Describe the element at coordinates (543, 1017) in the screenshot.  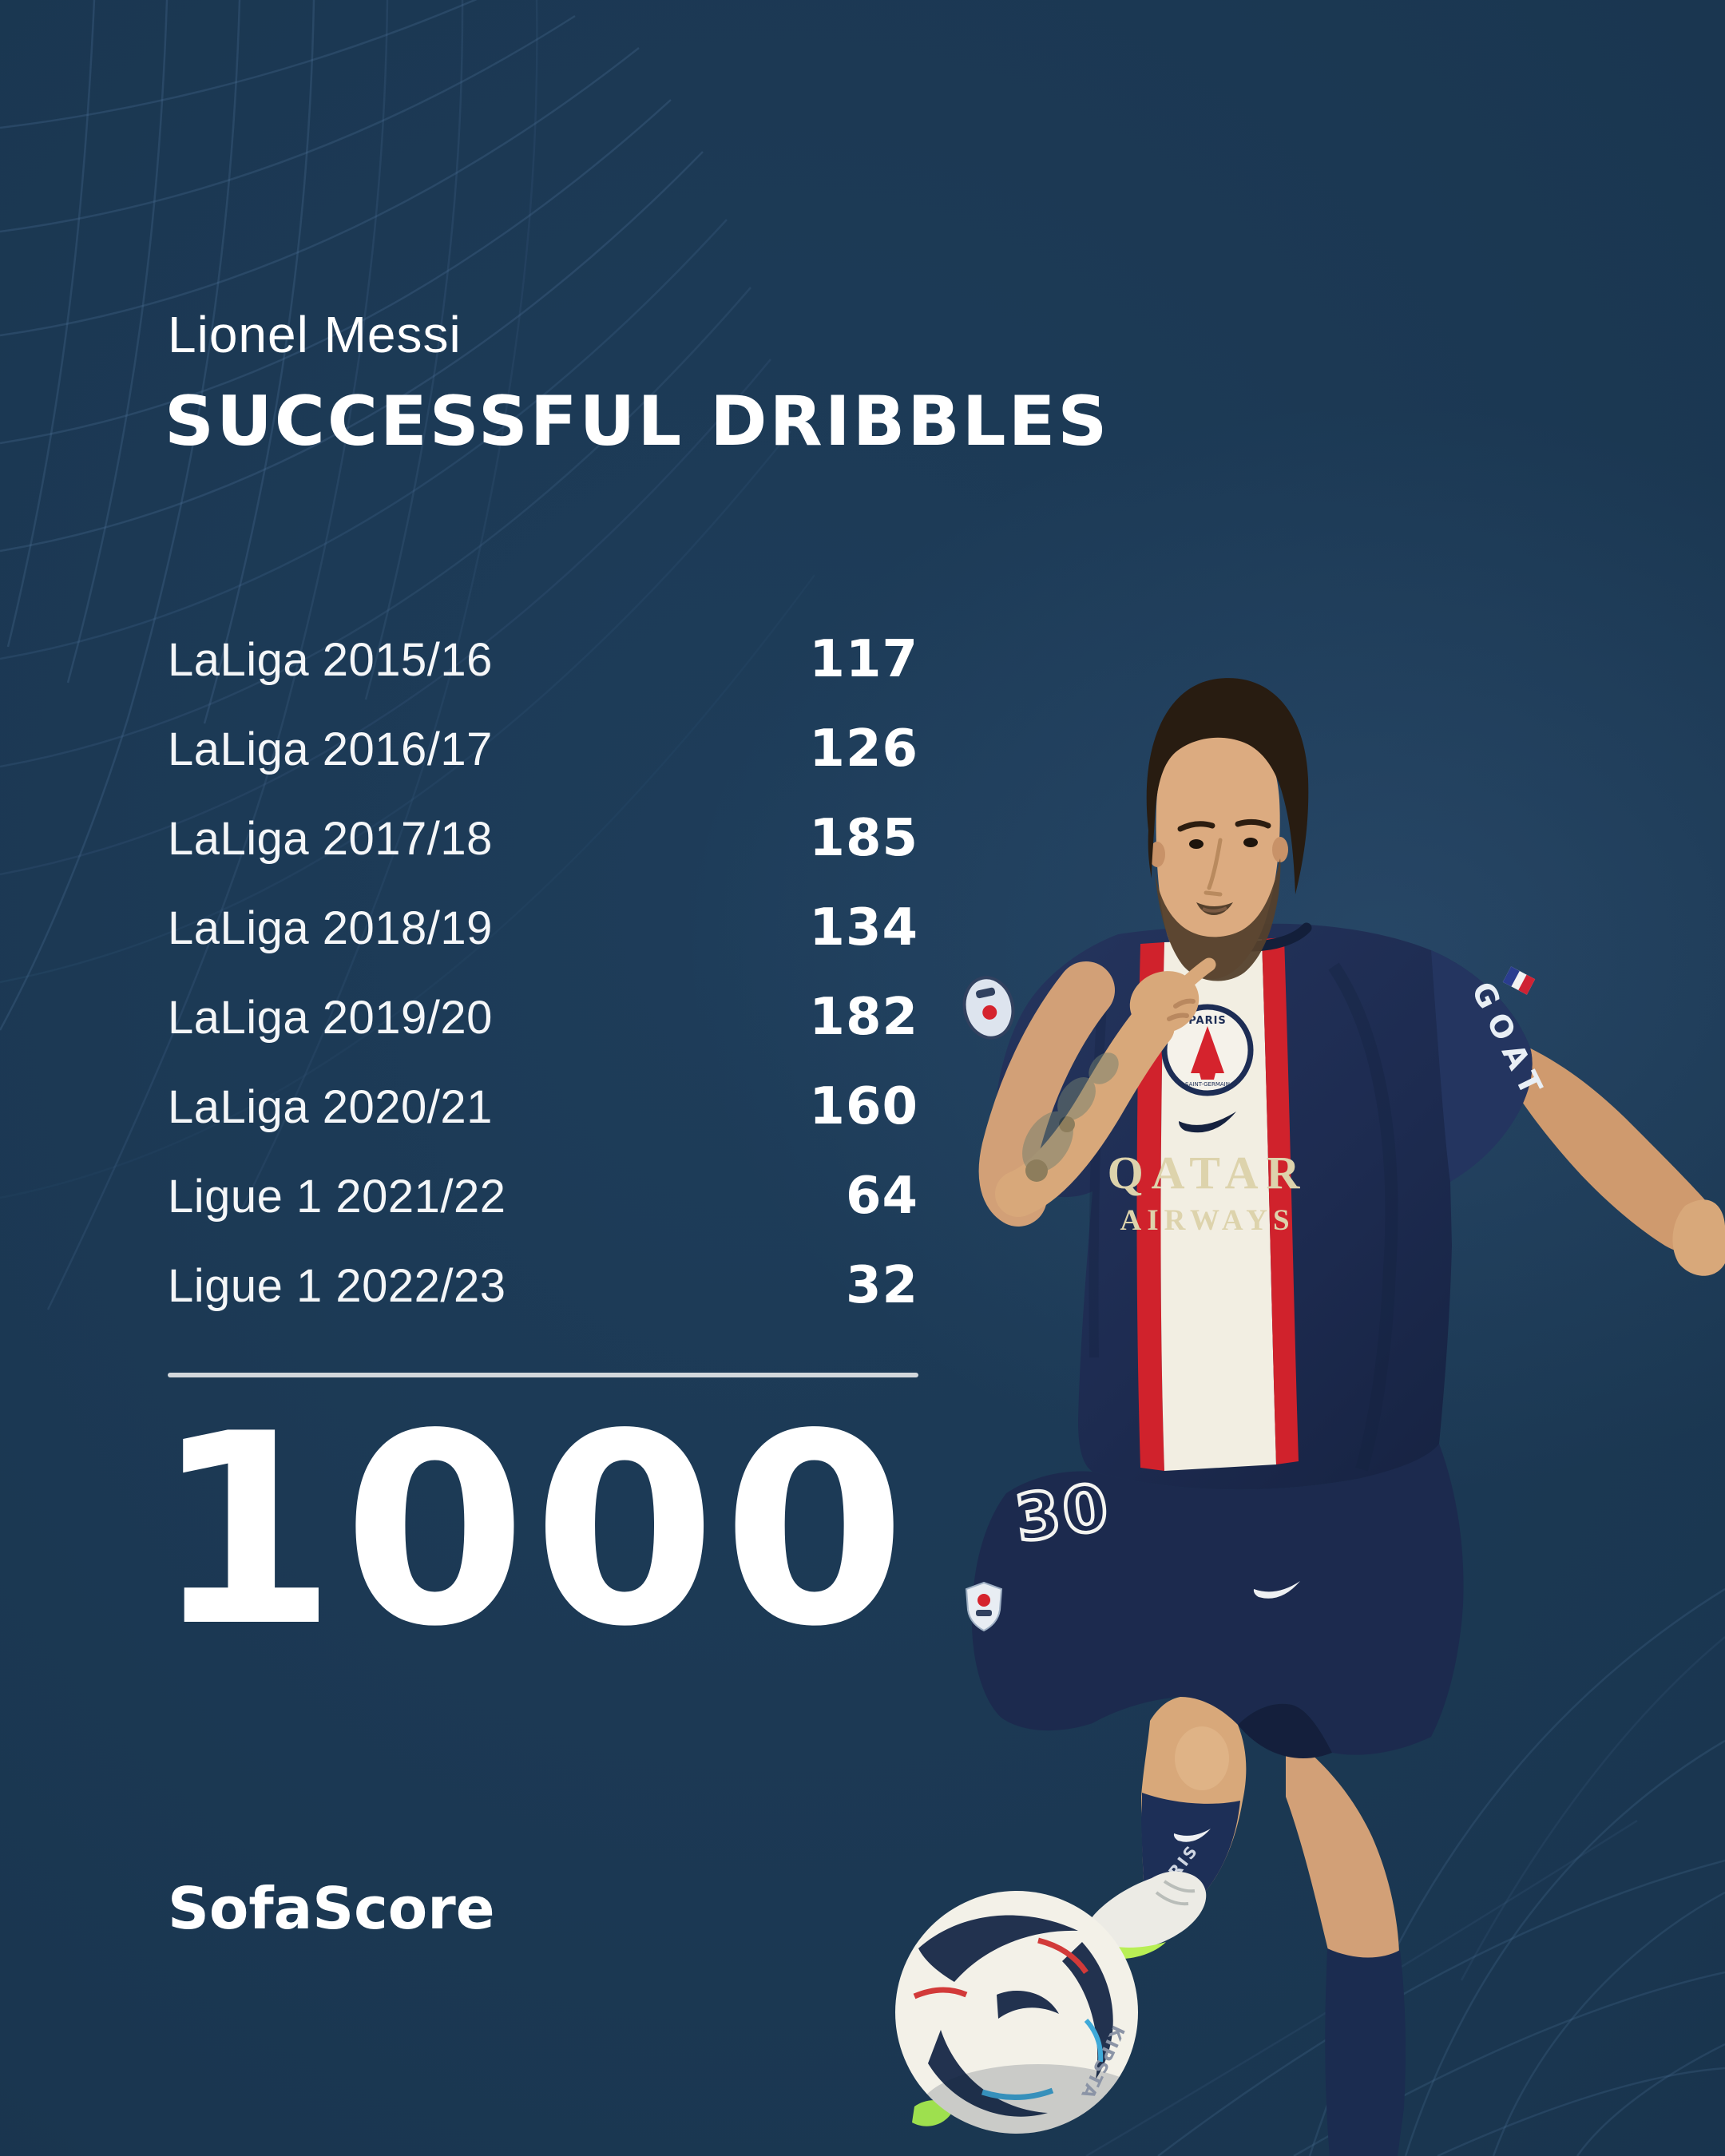
I see `stat-row: LaLiga 2019/20 182` at that location.